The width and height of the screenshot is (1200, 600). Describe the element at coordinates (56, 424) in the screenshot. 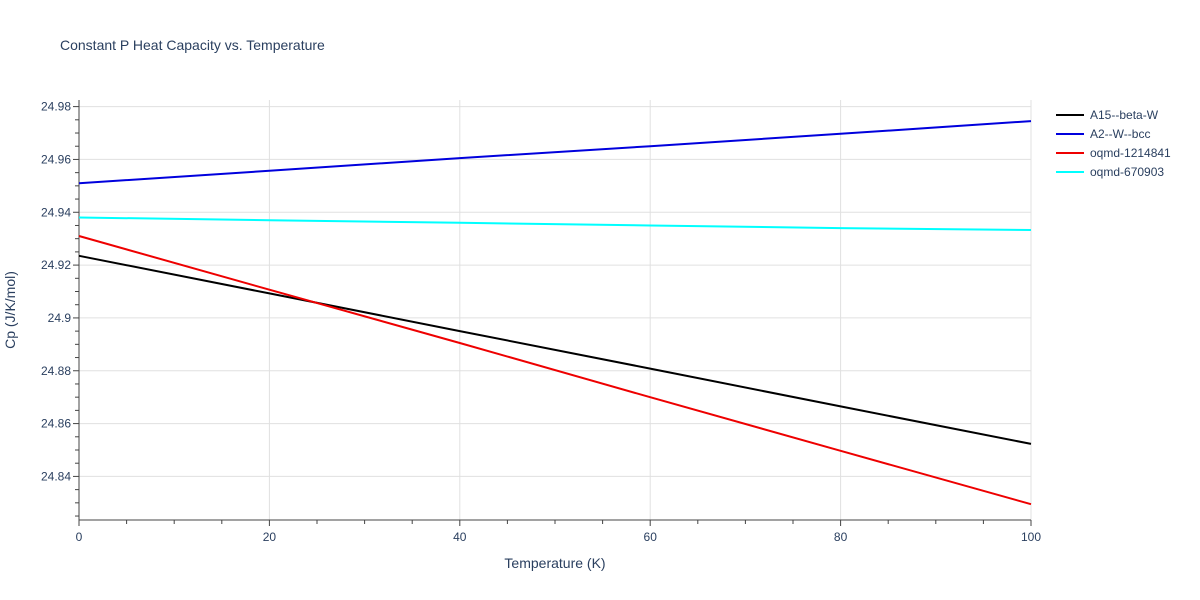

I see `y-tick-label: 24.86` at that location.